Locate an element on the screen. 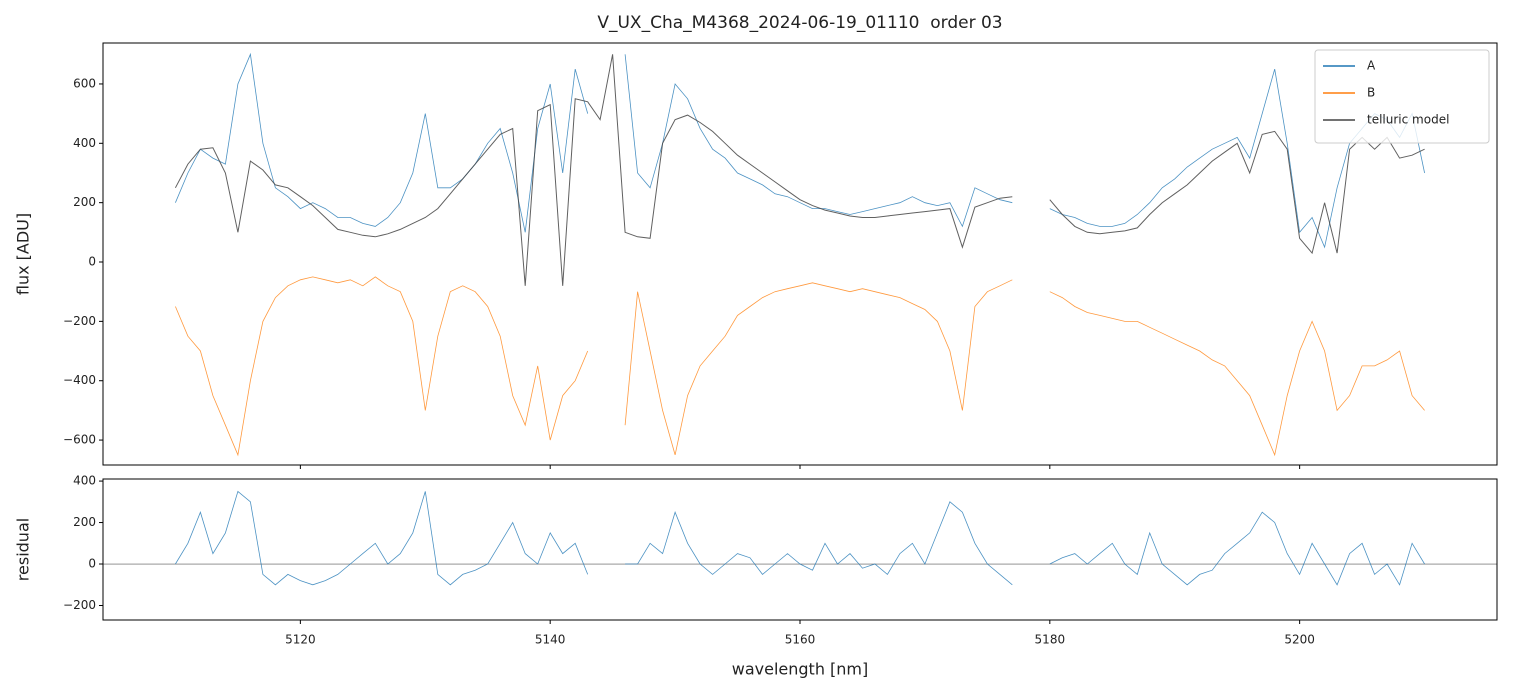 This screenshot has height=696, width=1513. y-tick-label: −600 is located at coordinates (79, 440).